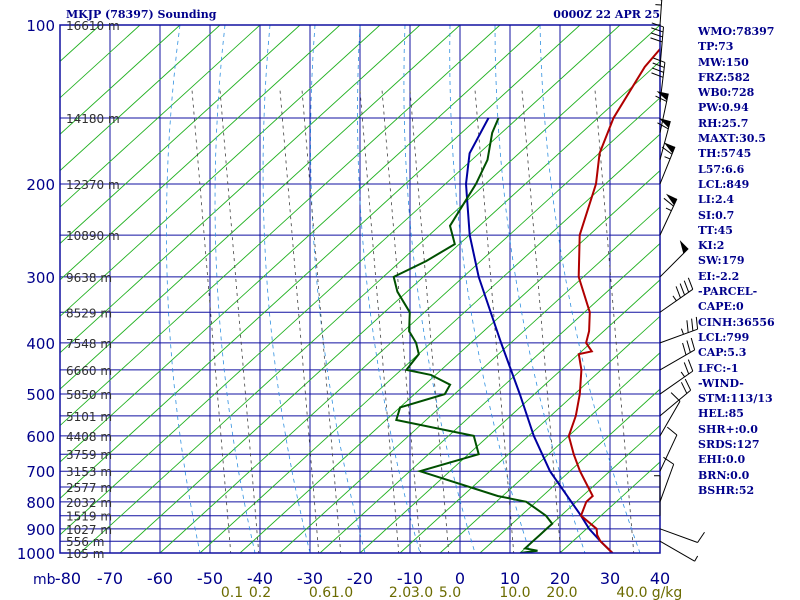 This screenshot has width=800, height=600. What do you see at coordinates (160, 578) in the screenshot?
I see `temperature-tick-label: -60` at bounding box center [160, 578].